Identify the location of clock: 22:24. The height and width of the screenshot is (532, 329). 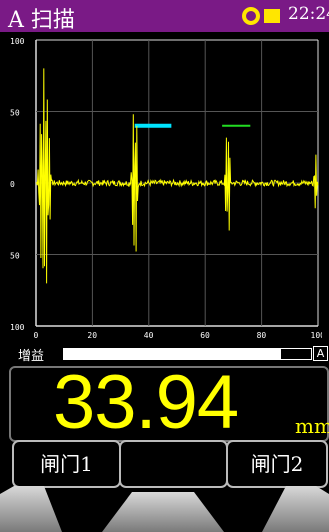
(308, 14).